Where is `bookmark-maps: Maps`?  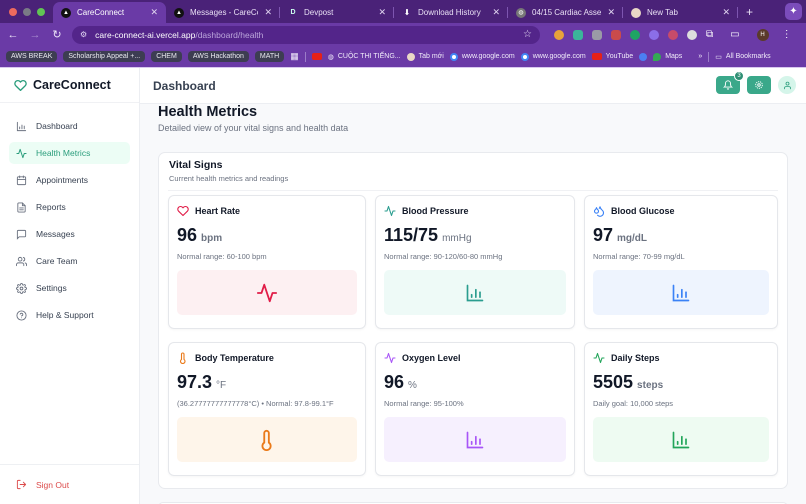
bookmark-maps: Maps is located at coordinates (667, 56).